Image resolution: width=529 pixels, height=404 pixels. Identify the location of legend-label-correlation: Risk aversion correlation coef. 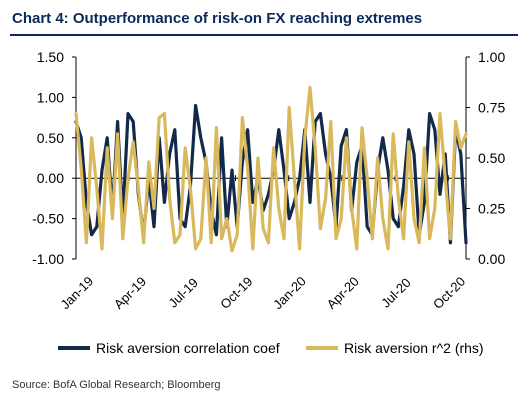
(188, 348).